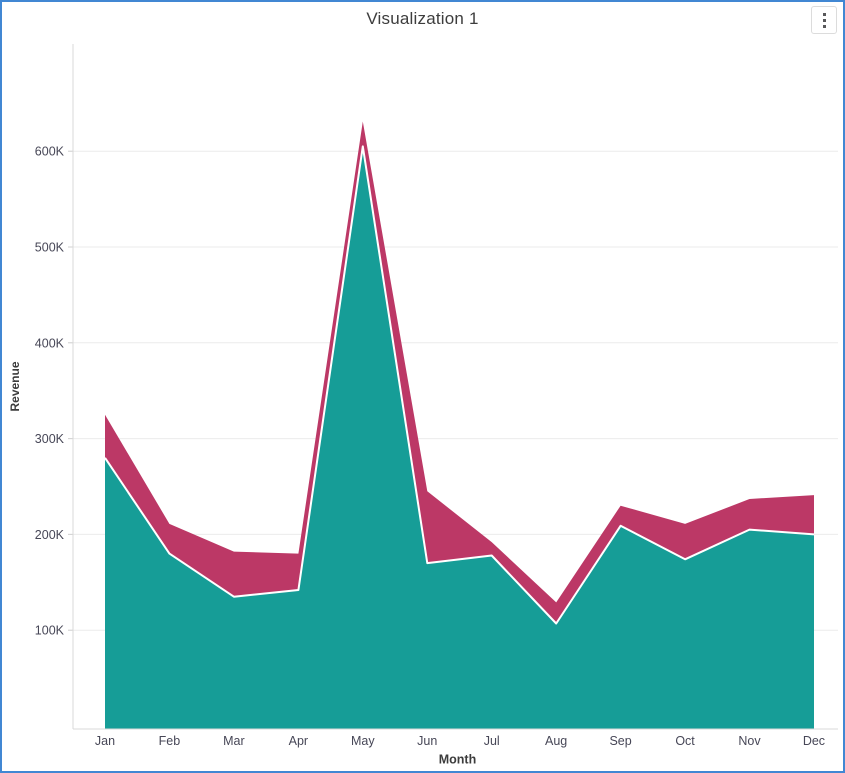 The width and height of the screenshot is (845, 773). I want to click on x-tick-label: Feb, so click(170, 741).